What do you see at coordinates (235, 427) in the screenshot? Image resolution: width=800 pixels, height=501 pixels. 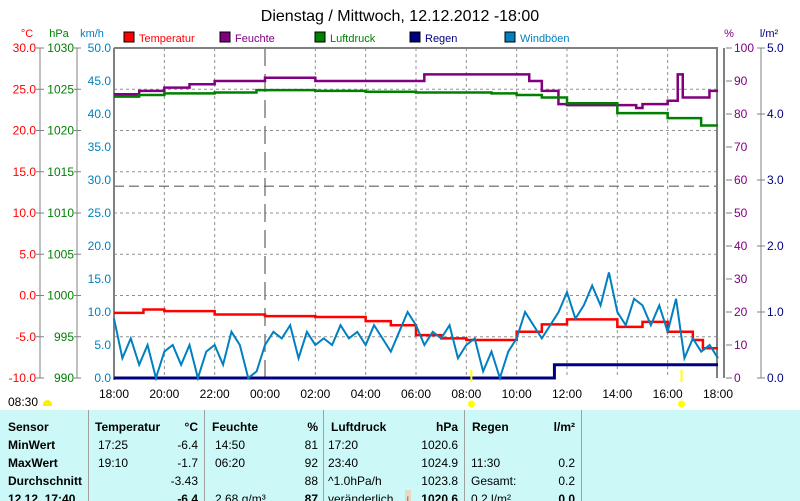 I see `header-2: Feuchte` at bounding box center [235, 427].